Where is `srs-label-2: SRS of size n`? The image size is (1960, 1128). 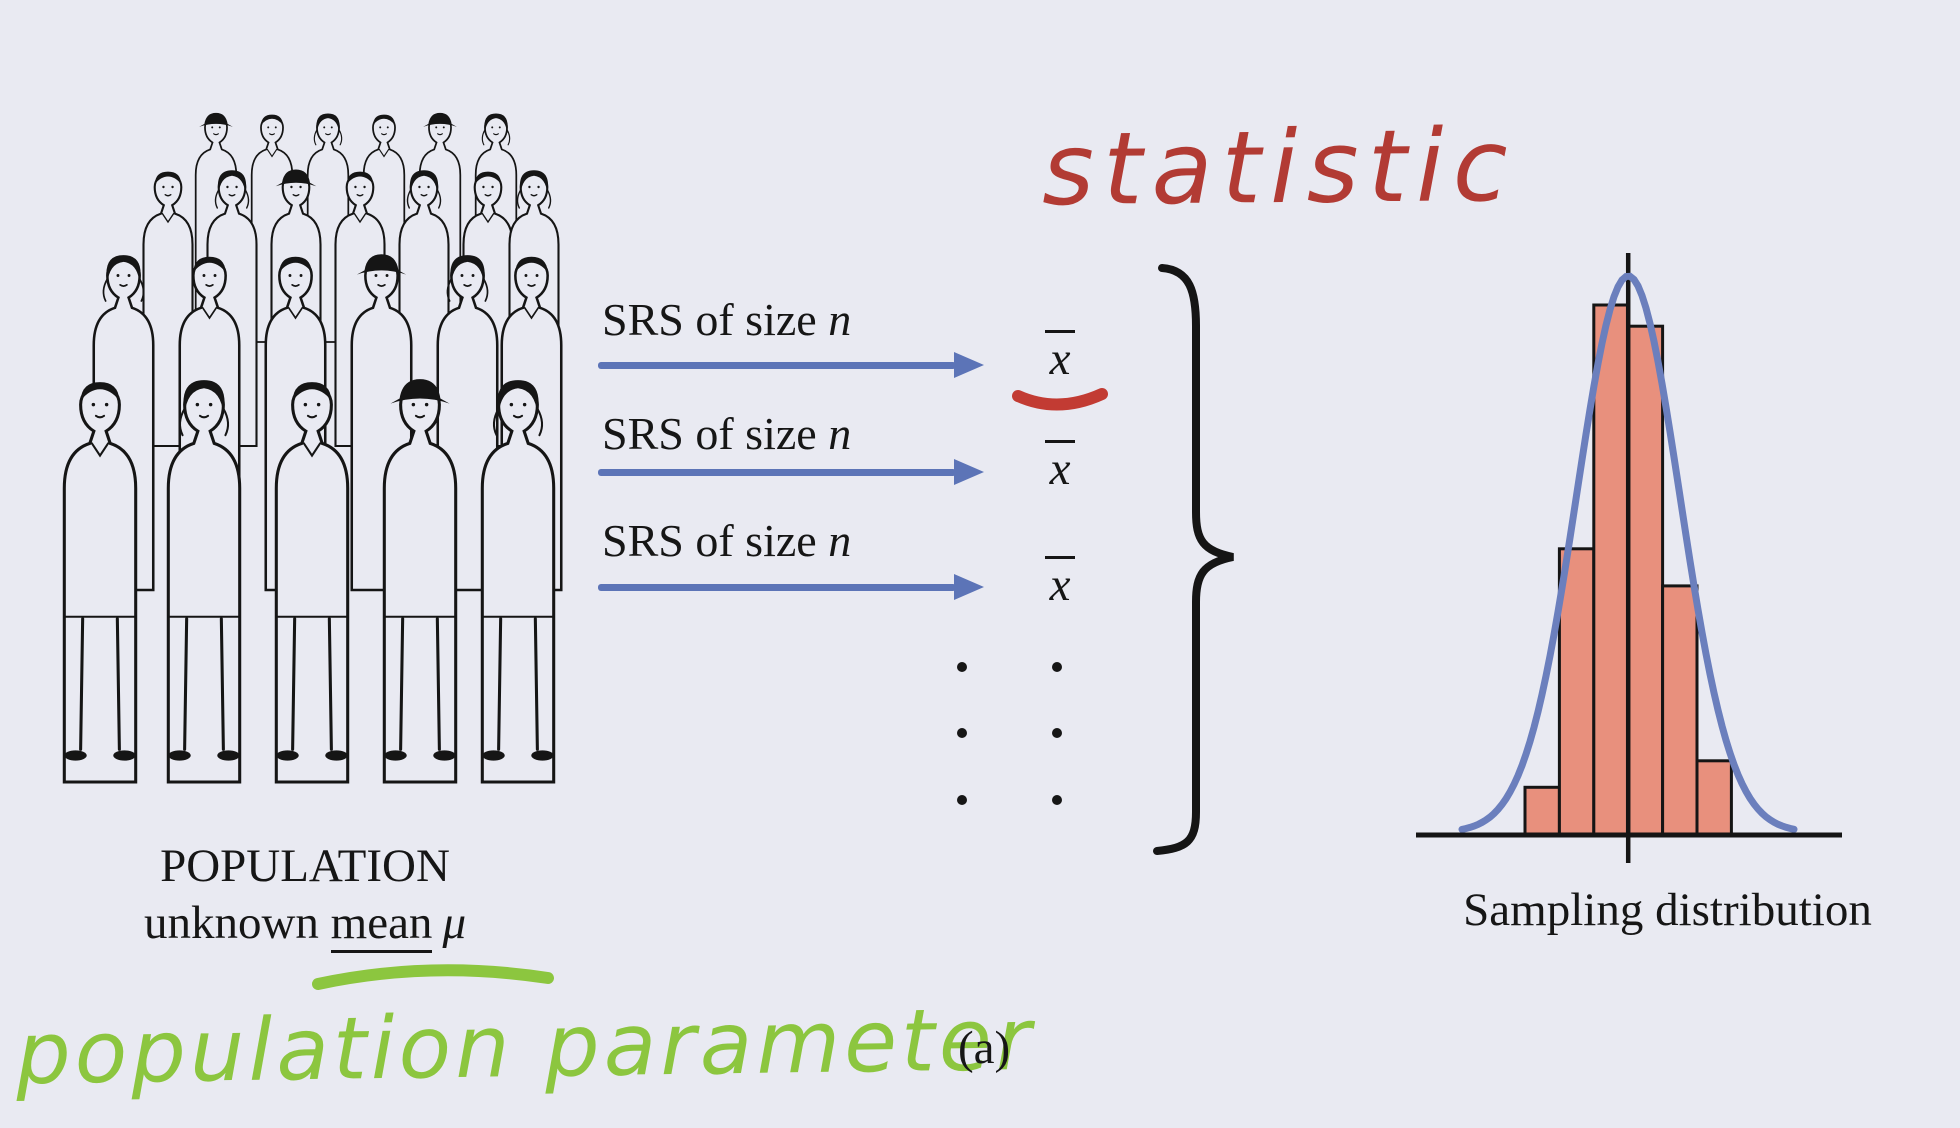
srs-label-2: SRS of size n is located at coordinates (727, 433).